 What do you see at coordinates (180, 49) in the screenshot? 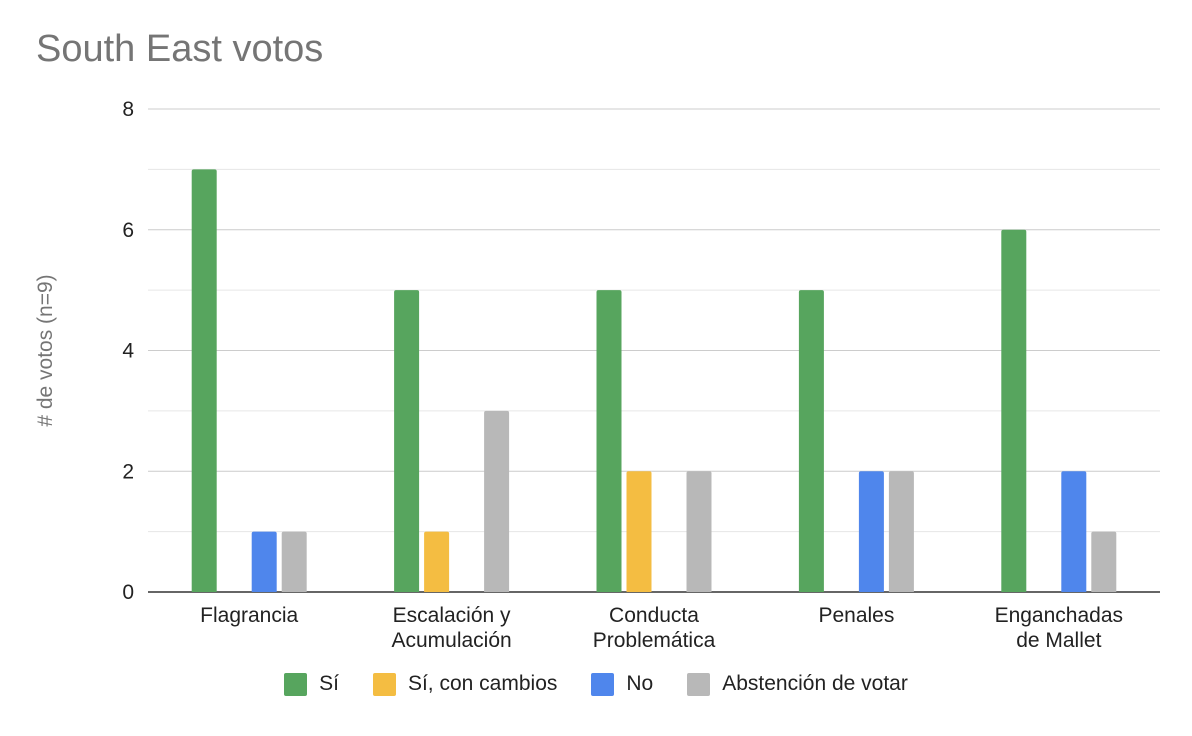
I see `chart-title: South East votos` at bounding box center [180, 49].